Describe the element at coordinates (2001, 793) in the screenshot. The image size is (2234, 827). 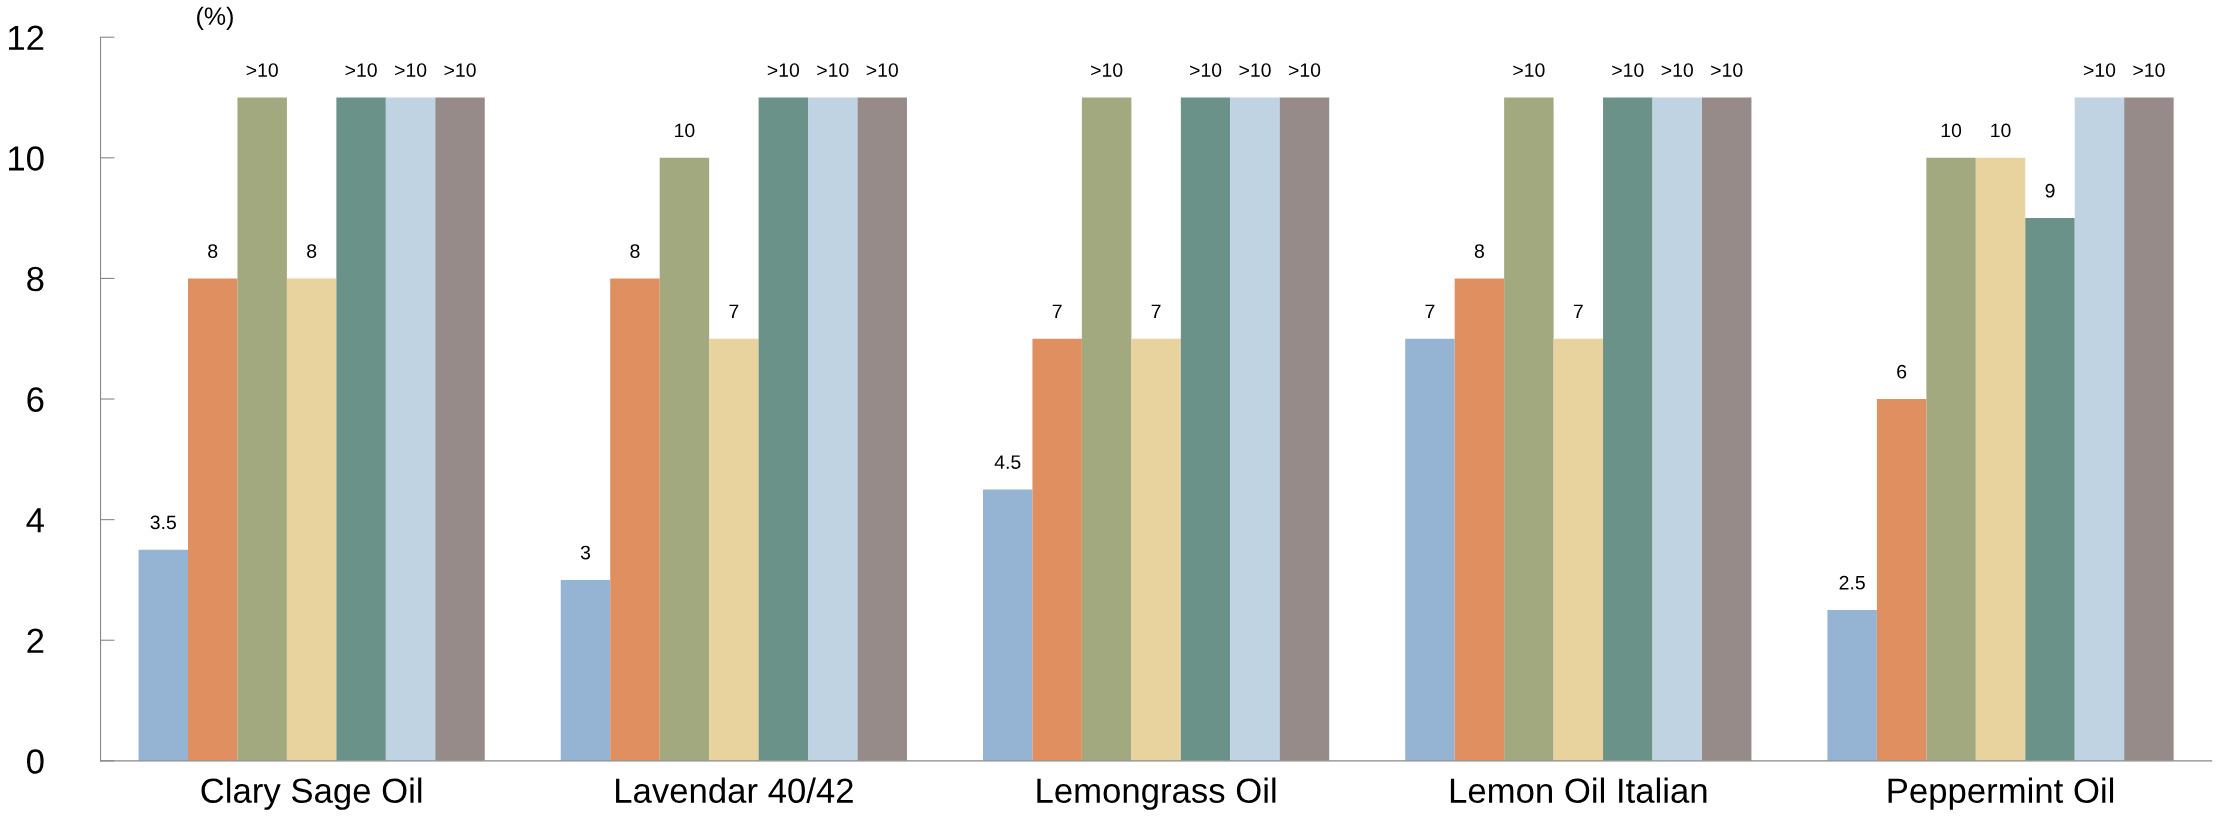
I see `x-tick-label: Peppermint Oil` at that location.